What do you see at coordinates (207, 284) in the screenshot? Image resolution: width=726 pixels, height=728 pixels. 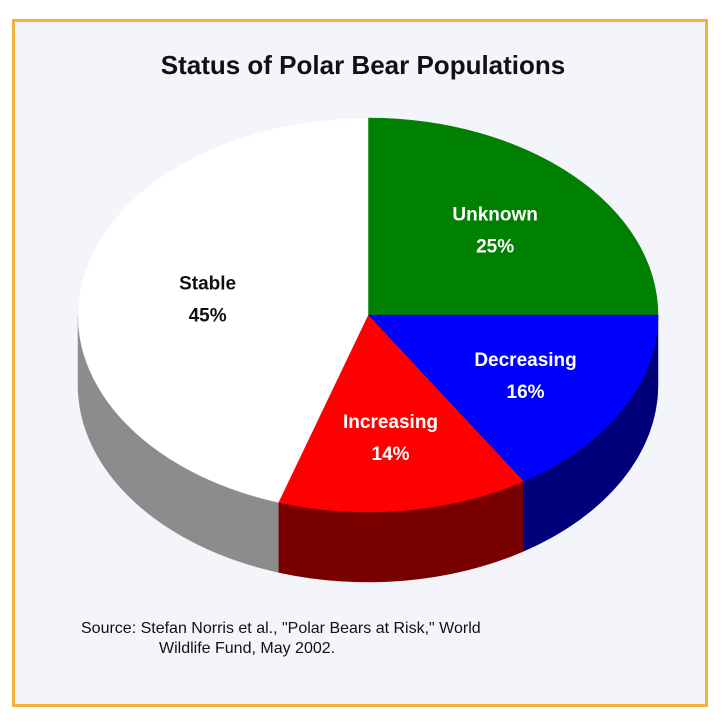 I see `slice-label-stable: Stable` at bounding box center [207, 284].